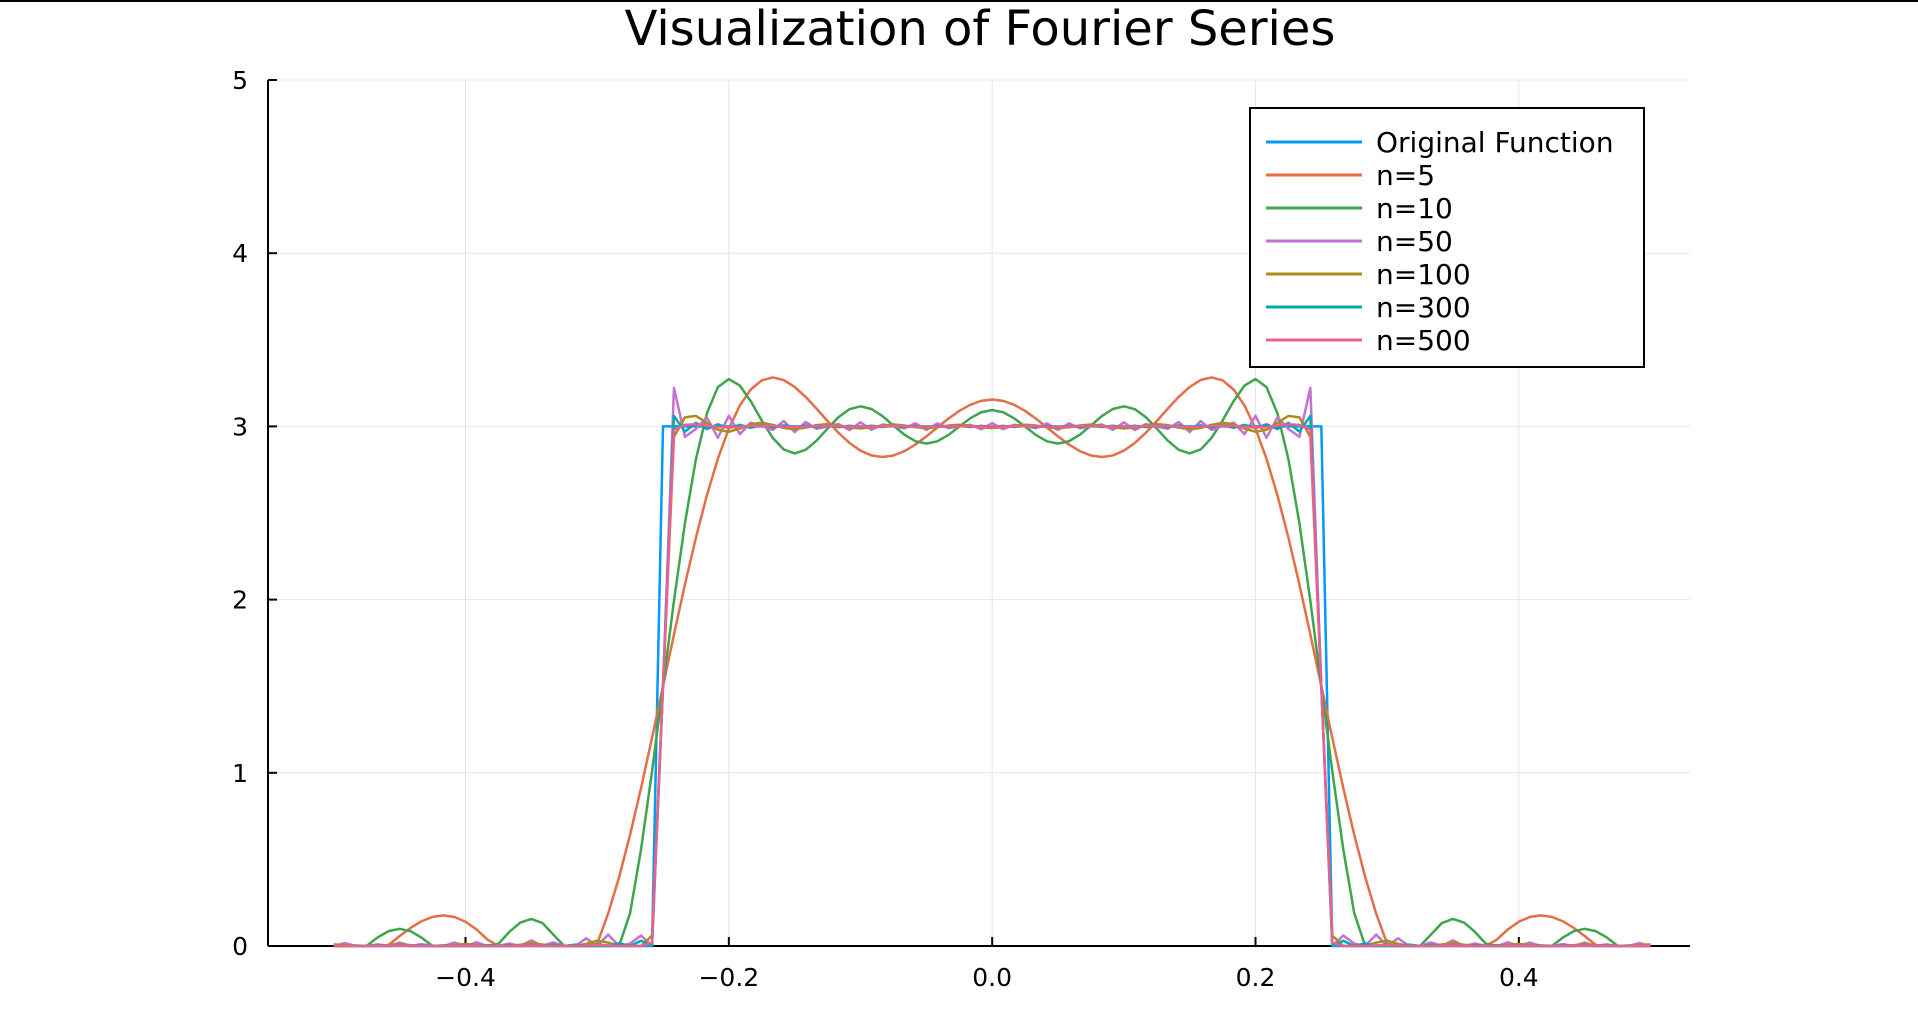  What do you see at coordinates (240, 600) in the screenshot?
I see `y-tick-label-2: 2` at bounding box center [240, 600].